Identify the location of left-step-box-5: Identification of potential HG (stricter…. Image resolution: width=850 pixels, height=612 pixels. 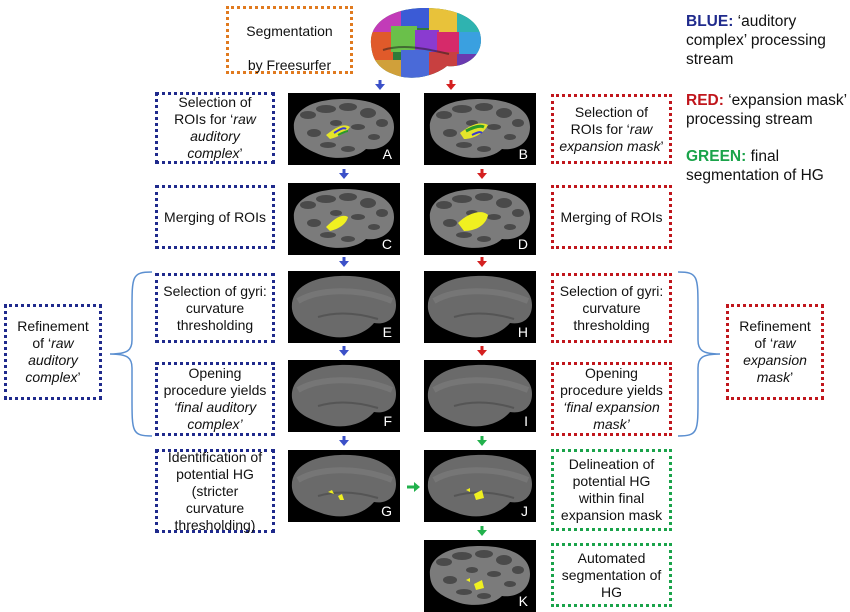
(215, 491).